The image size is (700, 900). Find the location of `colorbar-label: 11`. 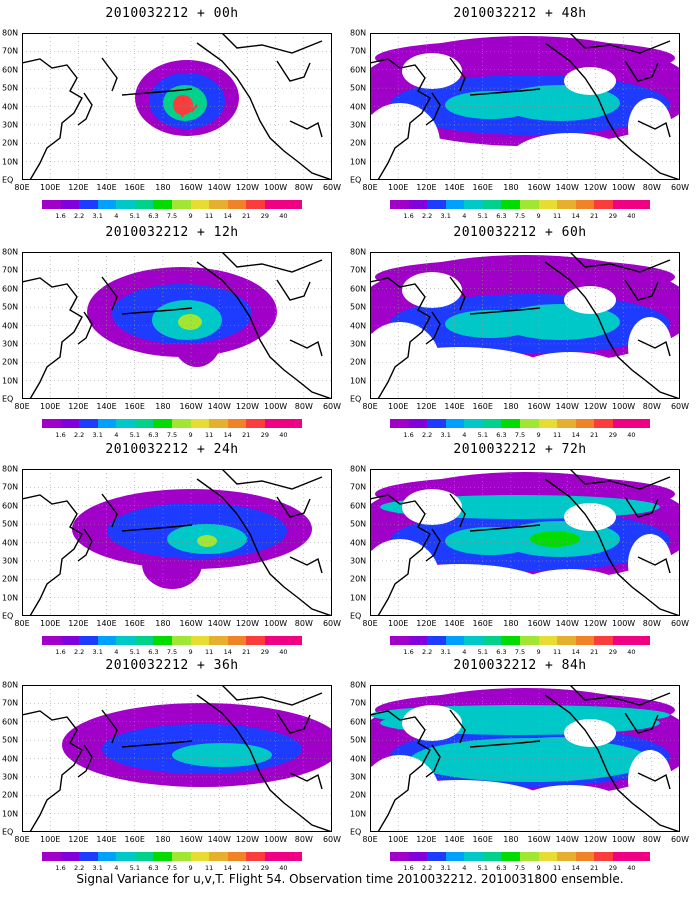

colorbar-label: 11 is located at coordinates (557, 216).